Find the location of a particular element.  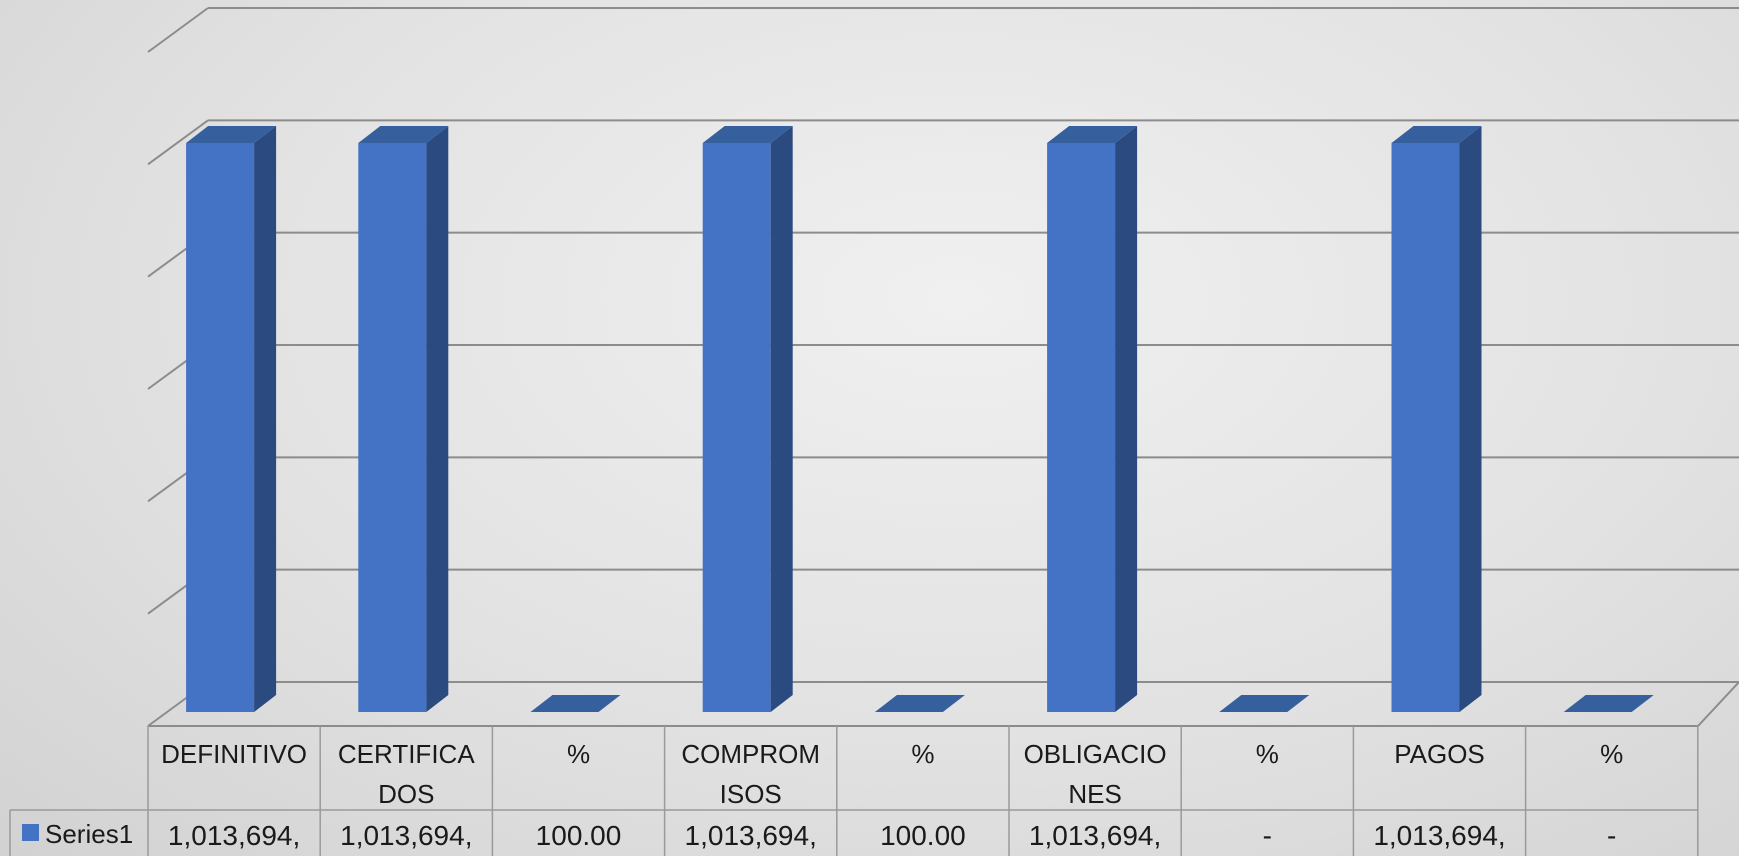

category-label: COMPROM ISOS is located at coordinates (750, 774).